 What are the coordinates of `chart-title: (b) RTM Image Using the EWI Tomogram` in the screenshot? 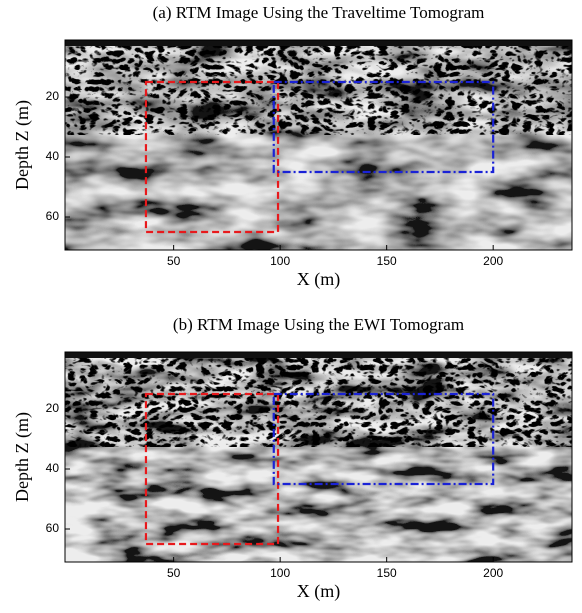 It's located at (318, 324).